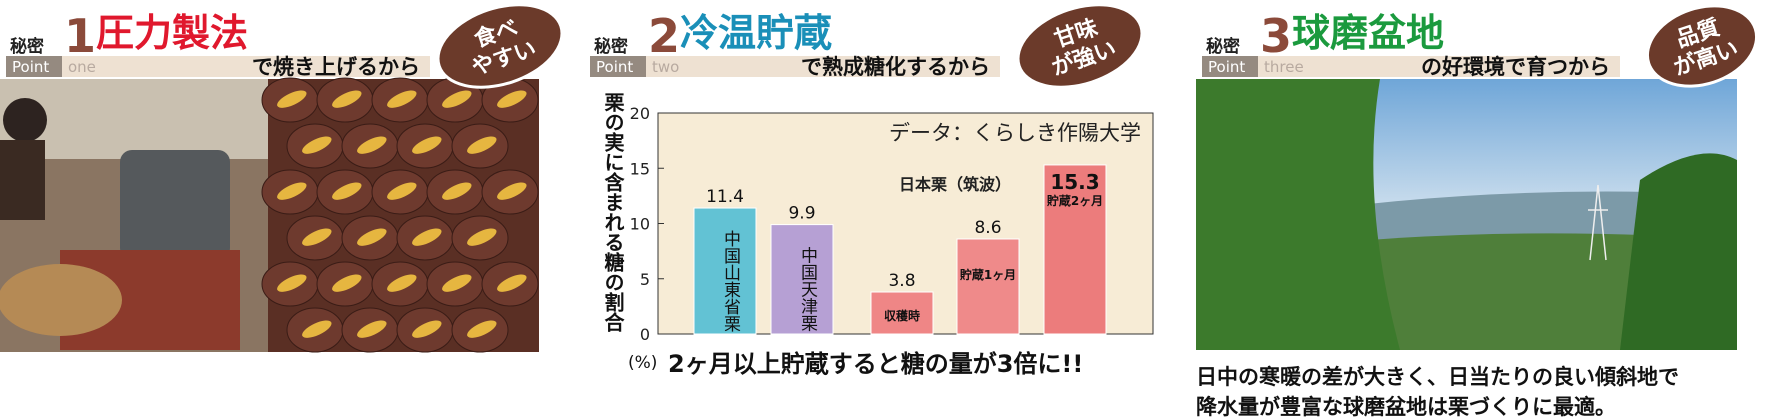  Describe the element at coordinates (807, 289) in the screenshot. I see `bar-label: 中国天津栗` at that location.